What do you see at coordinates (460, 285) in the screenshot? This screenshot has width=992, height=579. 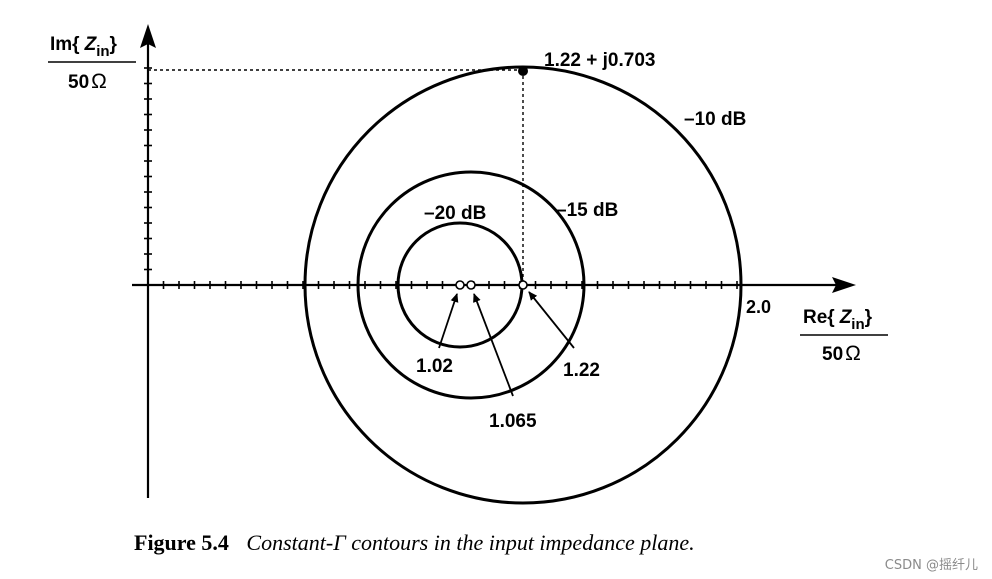 I see `center-marker-1.02` at bounding box center [460, 285].